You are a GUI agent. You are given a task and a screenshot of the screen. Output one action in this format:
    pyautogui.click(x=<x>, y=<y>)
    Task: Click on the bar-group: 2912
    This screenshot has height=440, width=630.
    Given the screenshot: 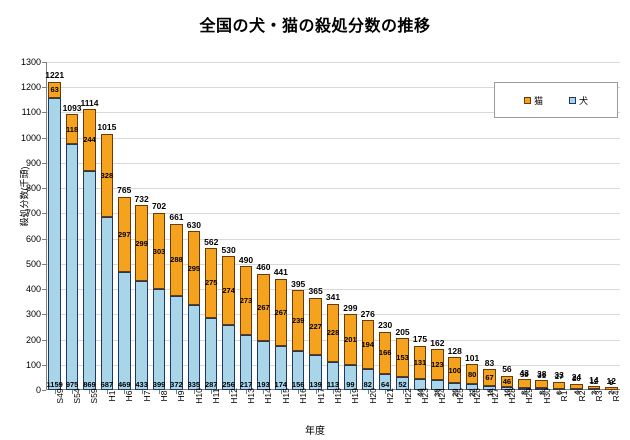 What is the action you would take?
    pyautogui.click(x=611, y=385)
    